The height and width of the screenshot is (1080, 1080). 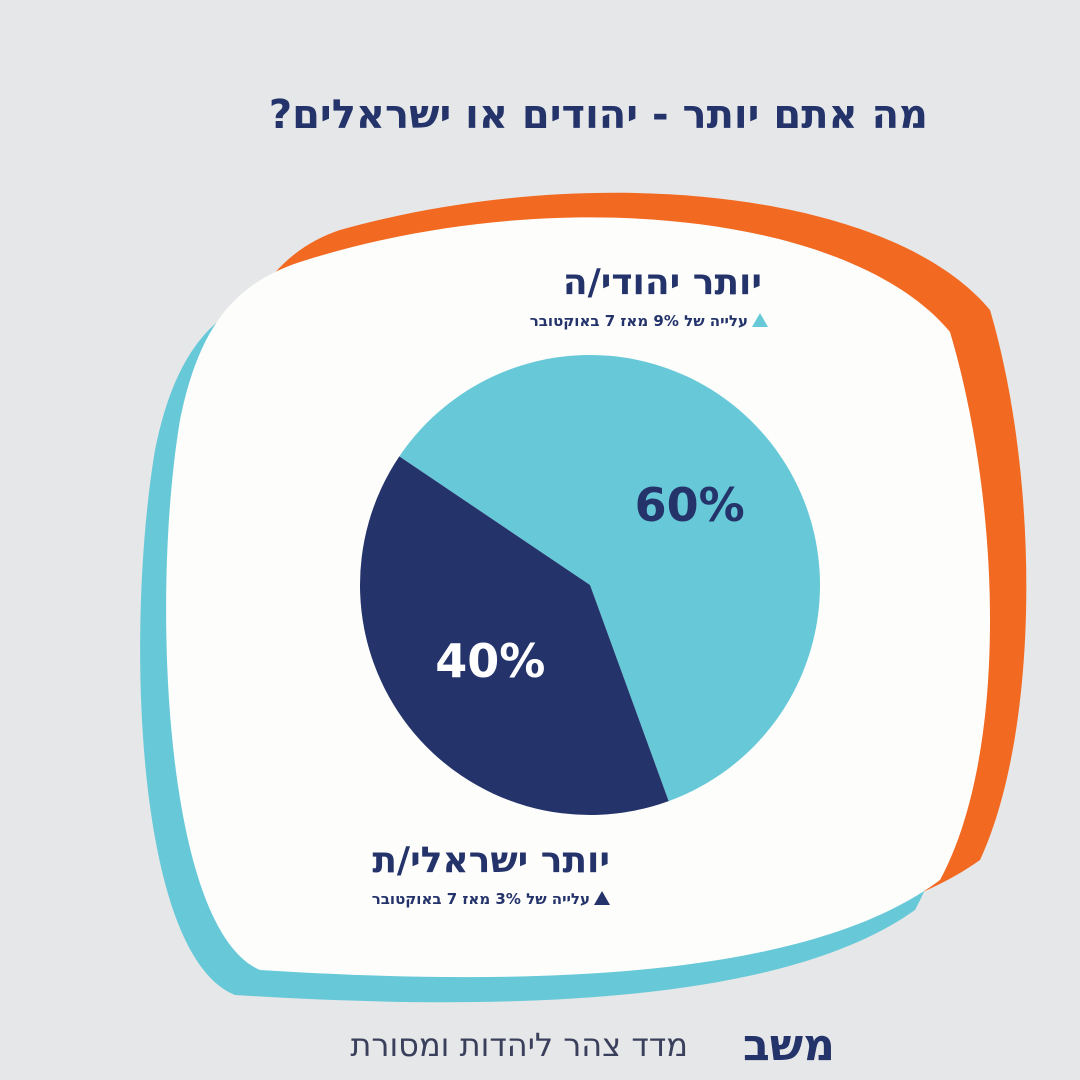 I want to click on annotation: עלייה של 9% מאז 7 באוקטובר, so click(x=649, y=321).